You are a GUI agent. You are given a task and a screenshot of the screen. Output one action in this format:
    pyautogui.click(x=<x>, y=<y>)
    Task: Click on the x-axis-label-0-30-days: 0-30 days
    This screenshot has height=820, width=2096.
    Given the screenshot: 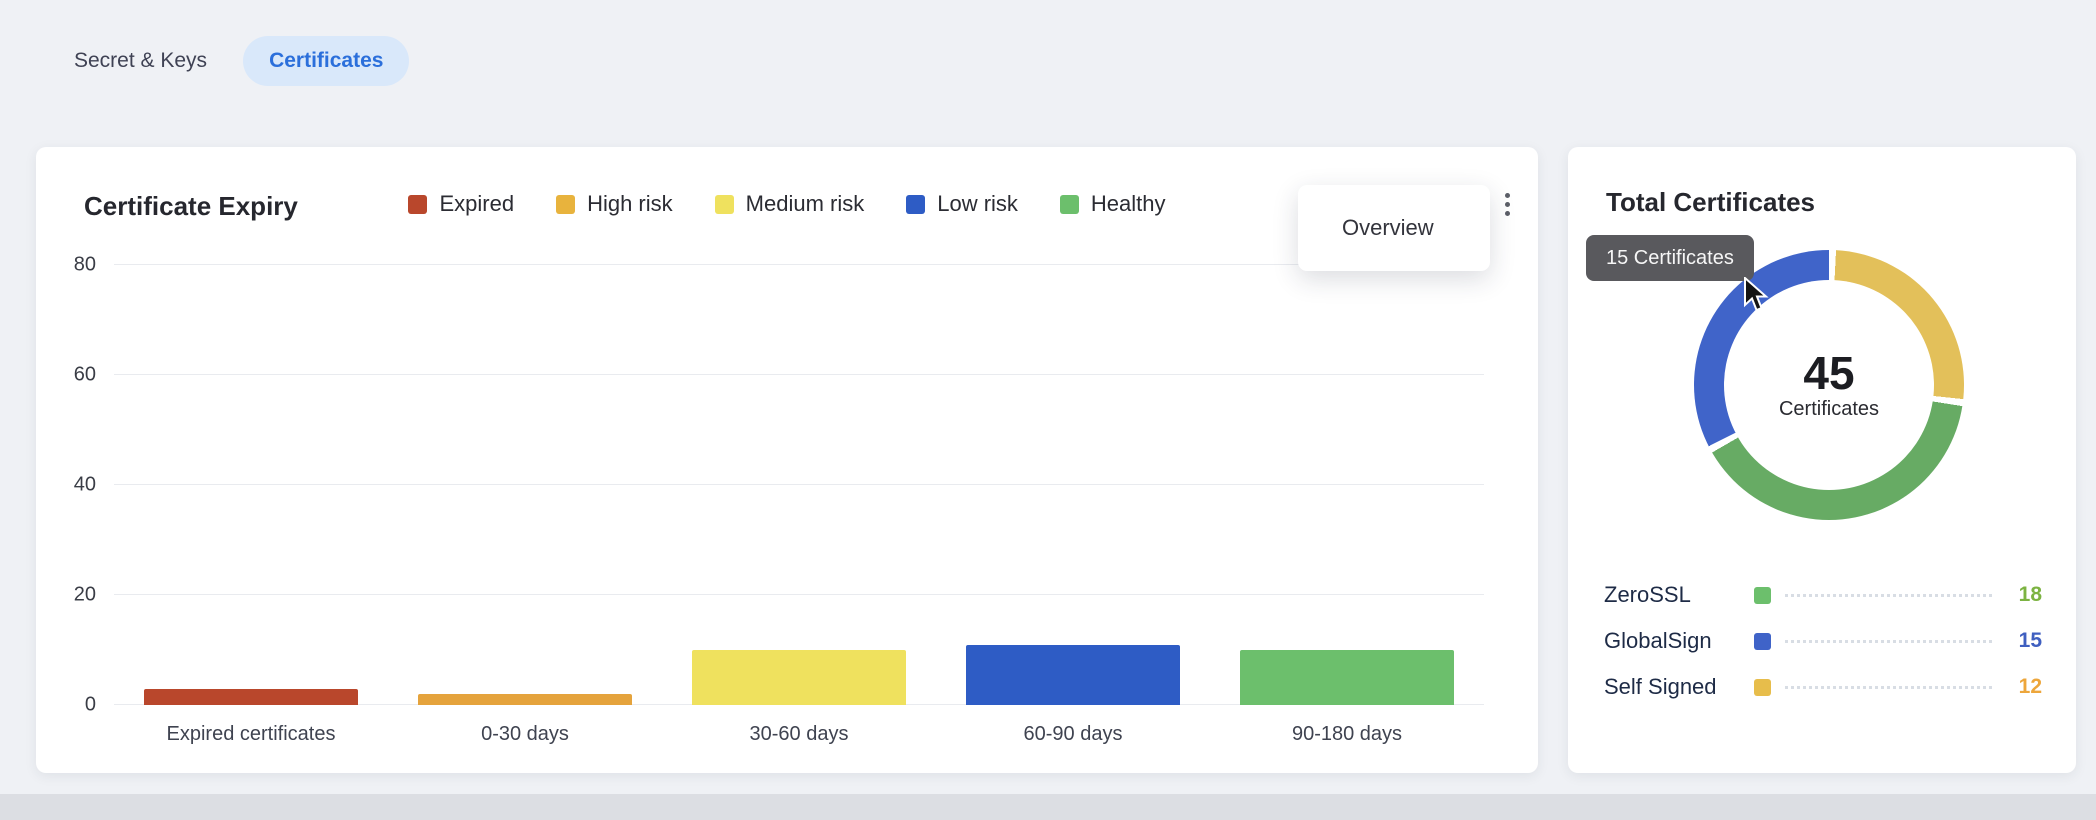 What is the action you would take?
    pyautogui.click(x=525, y=734)
    